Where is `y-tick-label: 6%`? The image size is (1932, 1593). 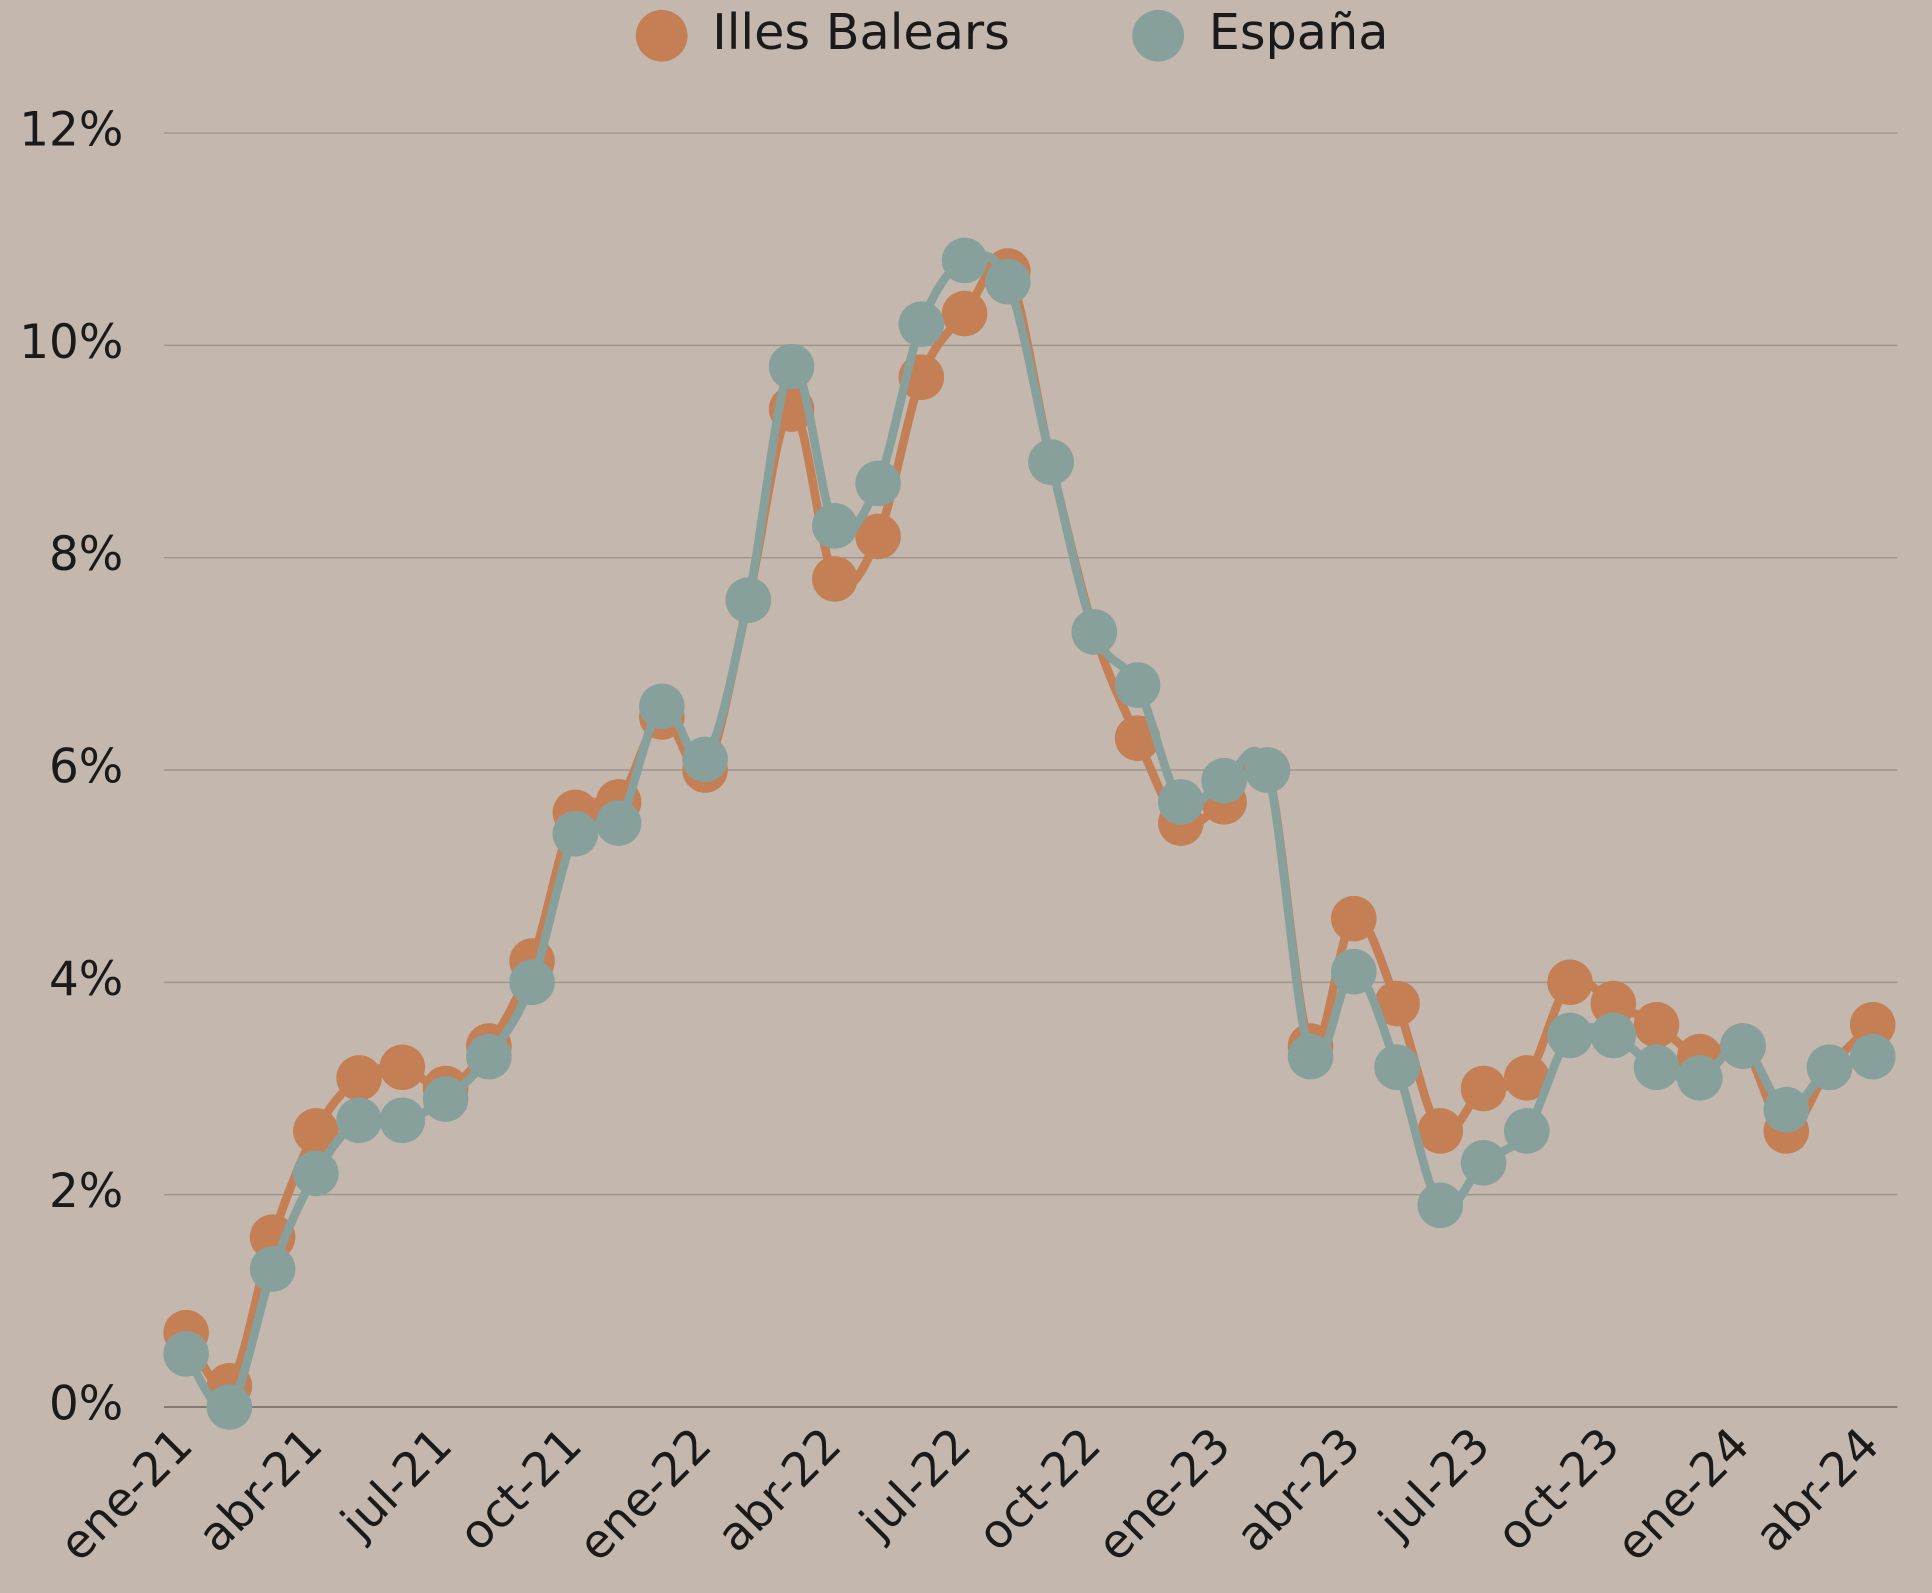
y-tick-label: 6% is located at coordinates (86, 768).